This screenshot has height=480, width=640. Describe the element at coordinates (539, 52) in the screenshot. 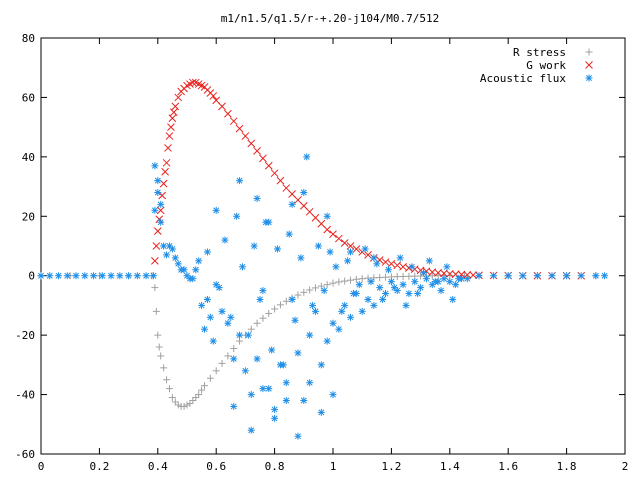

I see `legend-label: R stress` at that location.